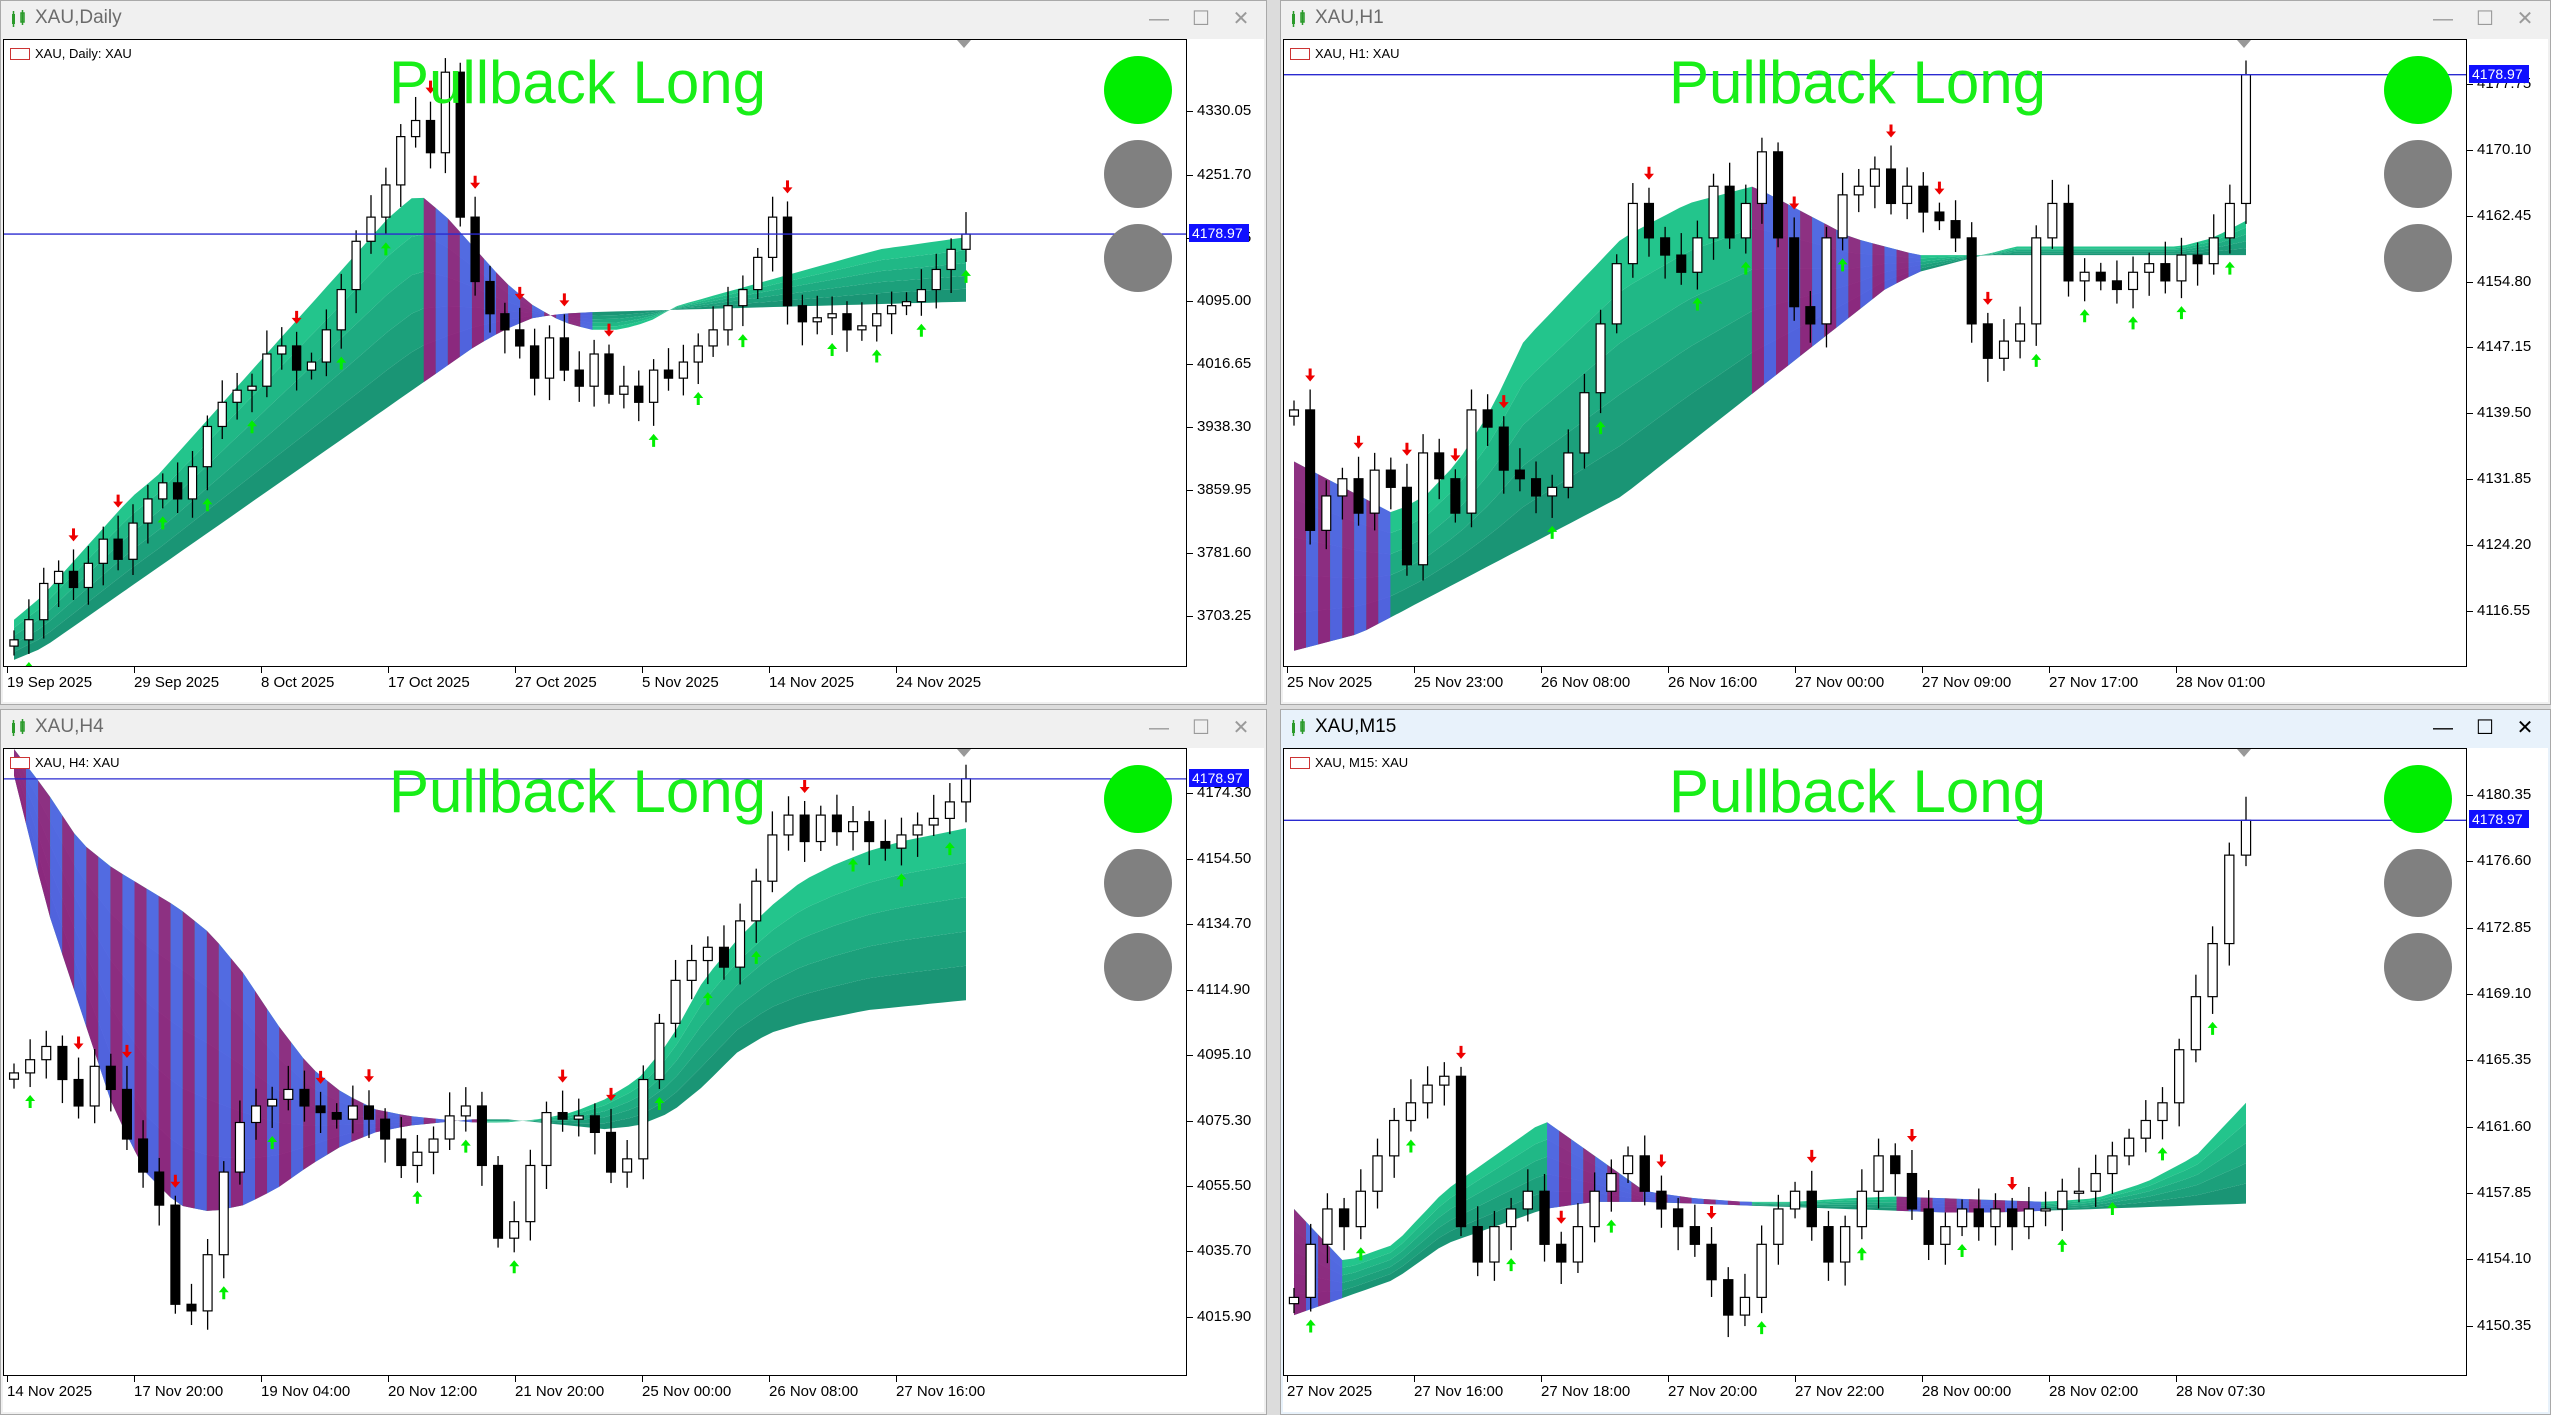  I want to click on title-bar: XAU,Daily — ☐ ✕, so click(633, 19).